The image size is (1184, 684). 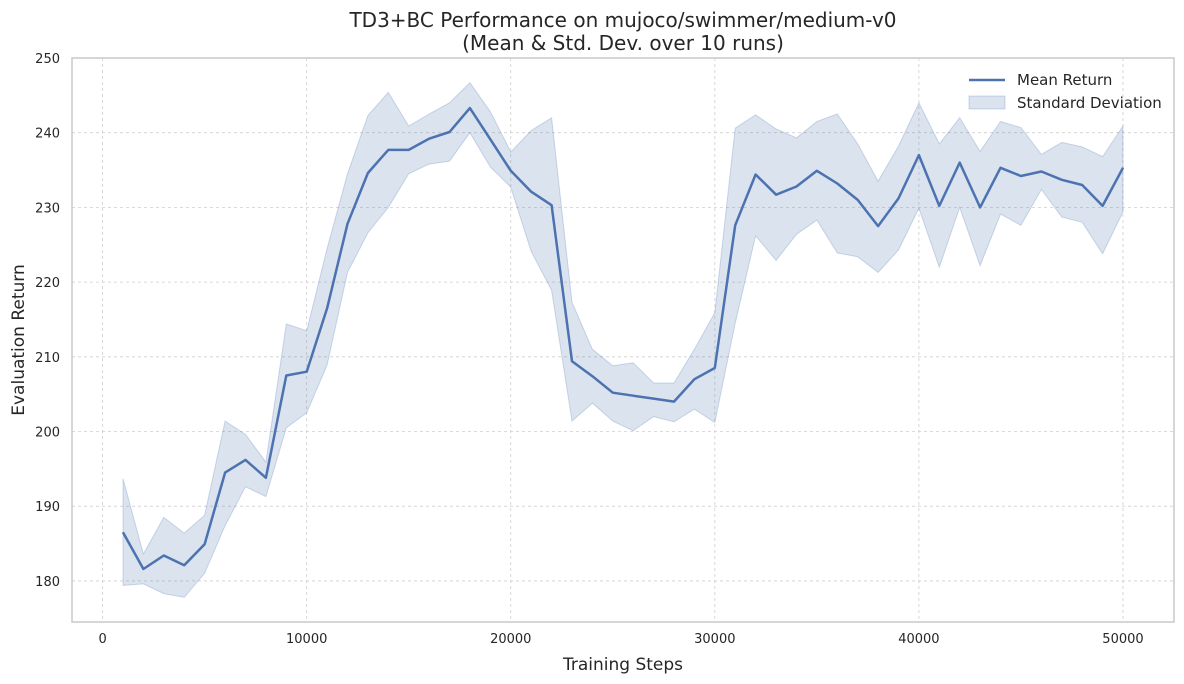 What do you see at coordinates (620, 639) in the screenshot?
I see `x-axis-ticks: 0 10000 20000 30000 40000 50000` at bounding box center [620, 639].